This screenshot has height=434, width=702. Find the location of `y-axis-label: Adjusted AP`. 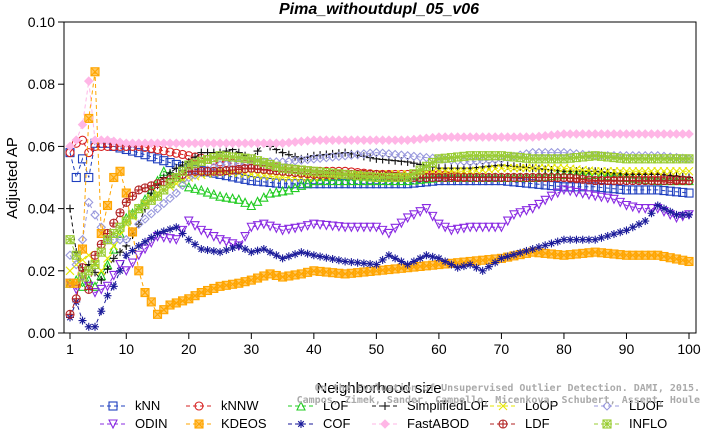

y-axis-label: Adjusted AP is located at coordinates (12, 178).